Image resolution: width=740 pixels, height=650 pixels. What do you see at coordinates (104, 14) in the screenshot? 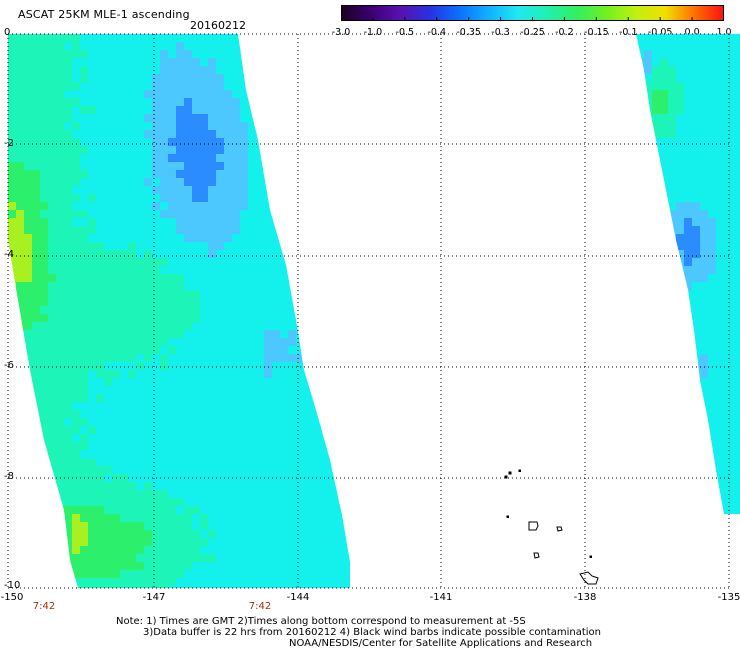
I see `product-title: ASCAT 25KM MLE-1 ascending` at bounding box center [104, 14].